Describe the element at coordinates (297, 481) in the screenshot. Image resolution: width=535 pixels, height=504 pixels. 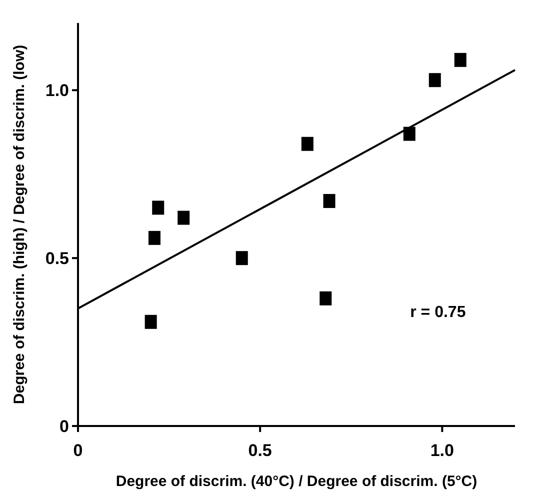
I see `x-axis-title: Degree of discrim. (40°C) / Degree of discrim. (5°C)` at that location.